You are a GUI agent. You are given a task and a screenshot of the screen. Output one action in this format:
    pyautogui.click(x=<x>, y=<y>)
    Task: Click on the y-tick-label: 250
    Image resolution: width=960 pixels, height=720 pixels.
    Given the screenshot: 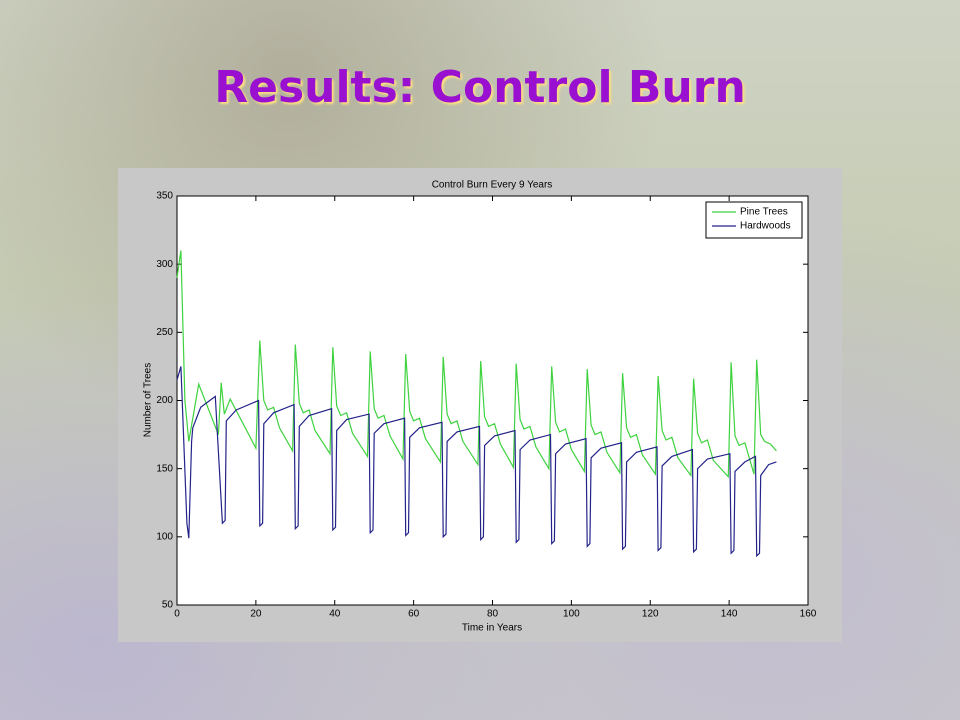 What is the action you would take?
    pyautogui.click(x=164, y=332)
    